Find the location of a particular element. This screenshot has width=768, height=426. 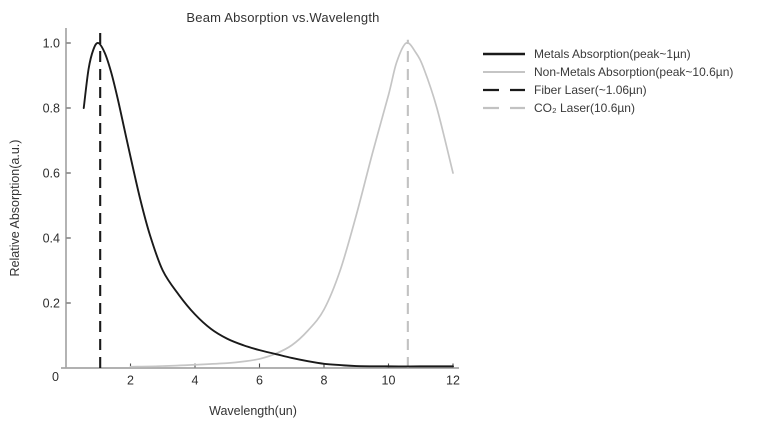

x-tick-label: 2 is located at coordinates (130, 381).